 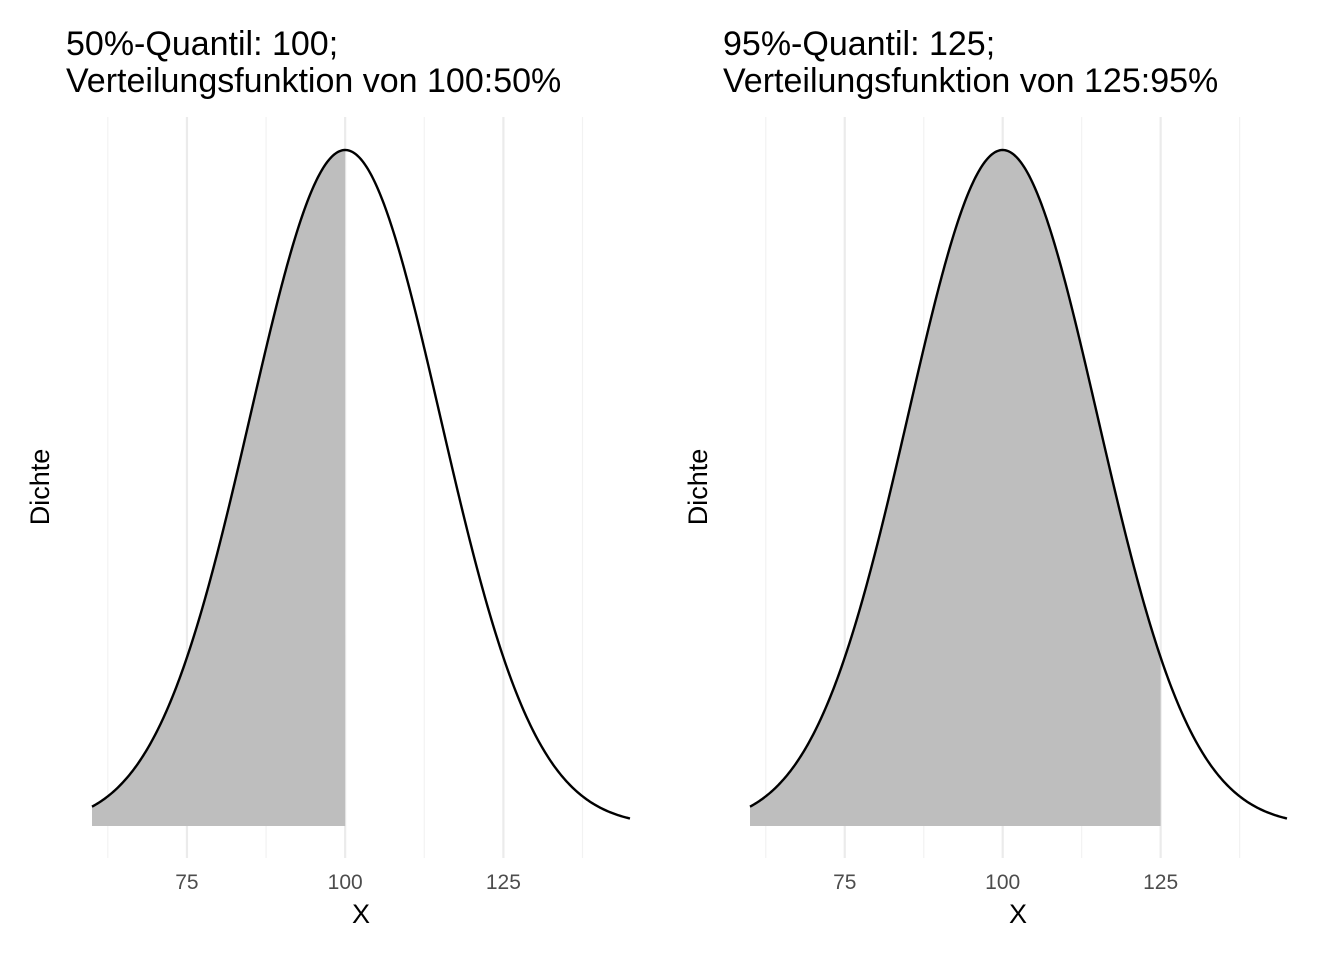 What do you see at coordinates (202, 44) in the screenshot?
I see `chart-title-line-1: 50%-Quantil: 100;` at bounding box center [202, 44].